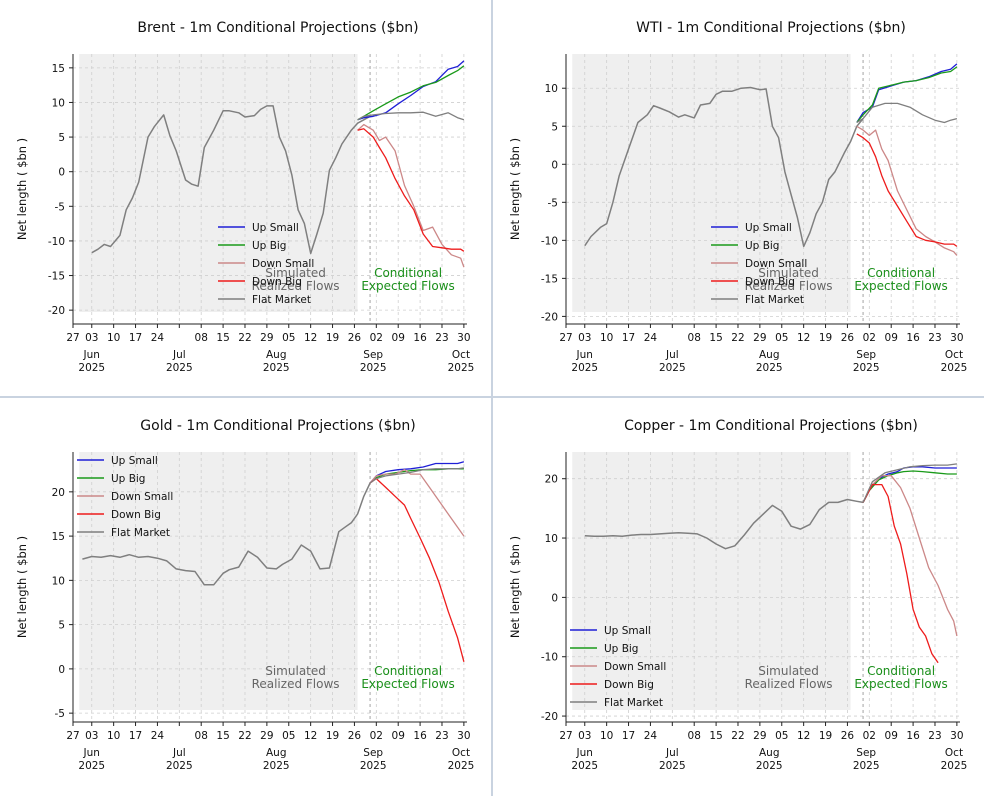 Image resolution: width=984 pixels, height=796 pixels. What do you see at coordinates (179, 753) in the screenshot?
I see `gold-month-label-1: Jul` at bounding box center [179, 753].